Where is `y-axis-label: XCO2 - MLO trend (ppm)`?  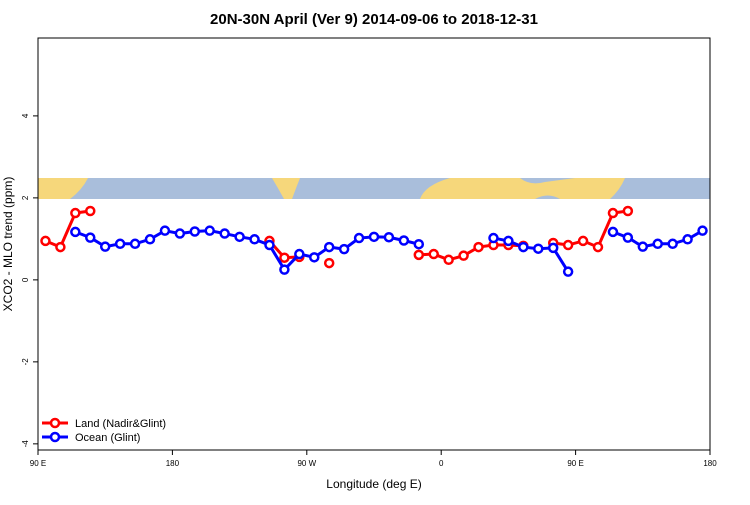 y-axis-label: XCO2 - MLO trend (ppm) is located at coordinates (8, 244).